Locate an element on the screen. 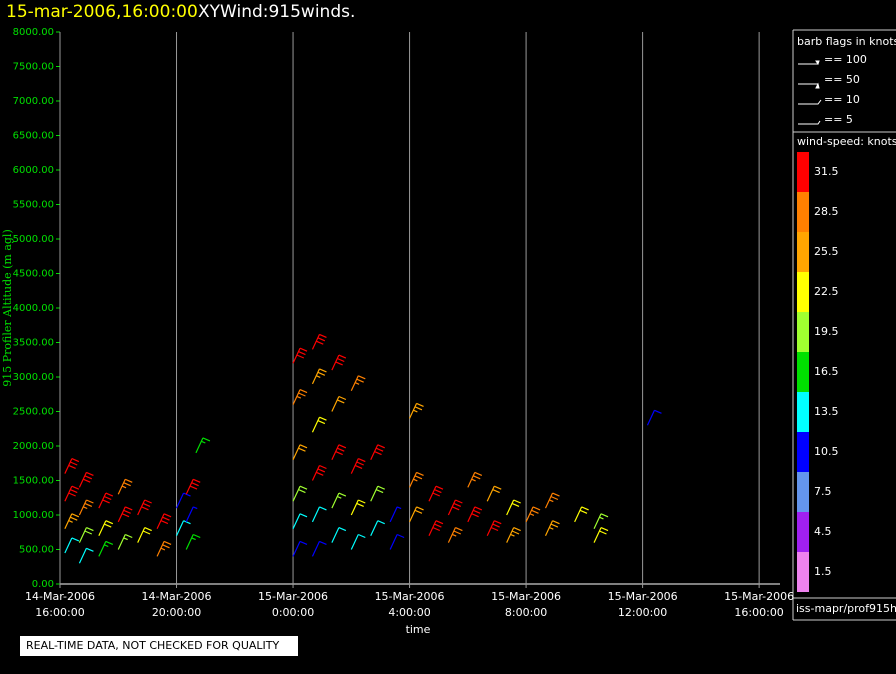 Image resolution: width=896 pixels, height=674 pixels. y-tick-label: 3500.00 is located at coordinates (33, 343).